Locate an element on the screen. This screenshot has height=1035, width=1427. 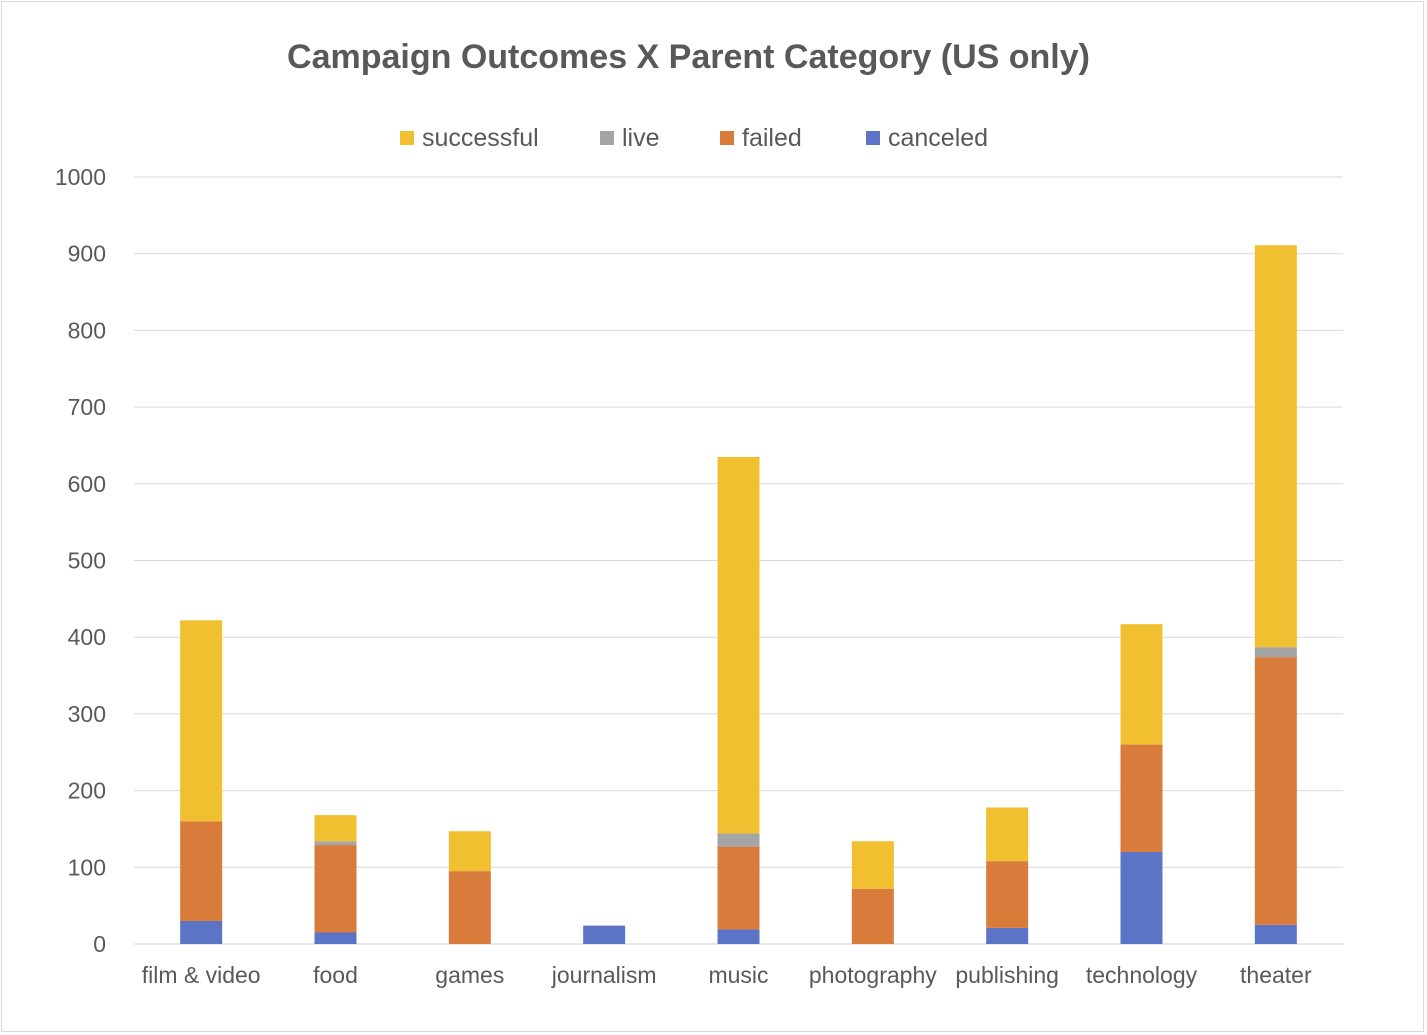
y-tick-label: 200 is located at coordinates (87, 791).